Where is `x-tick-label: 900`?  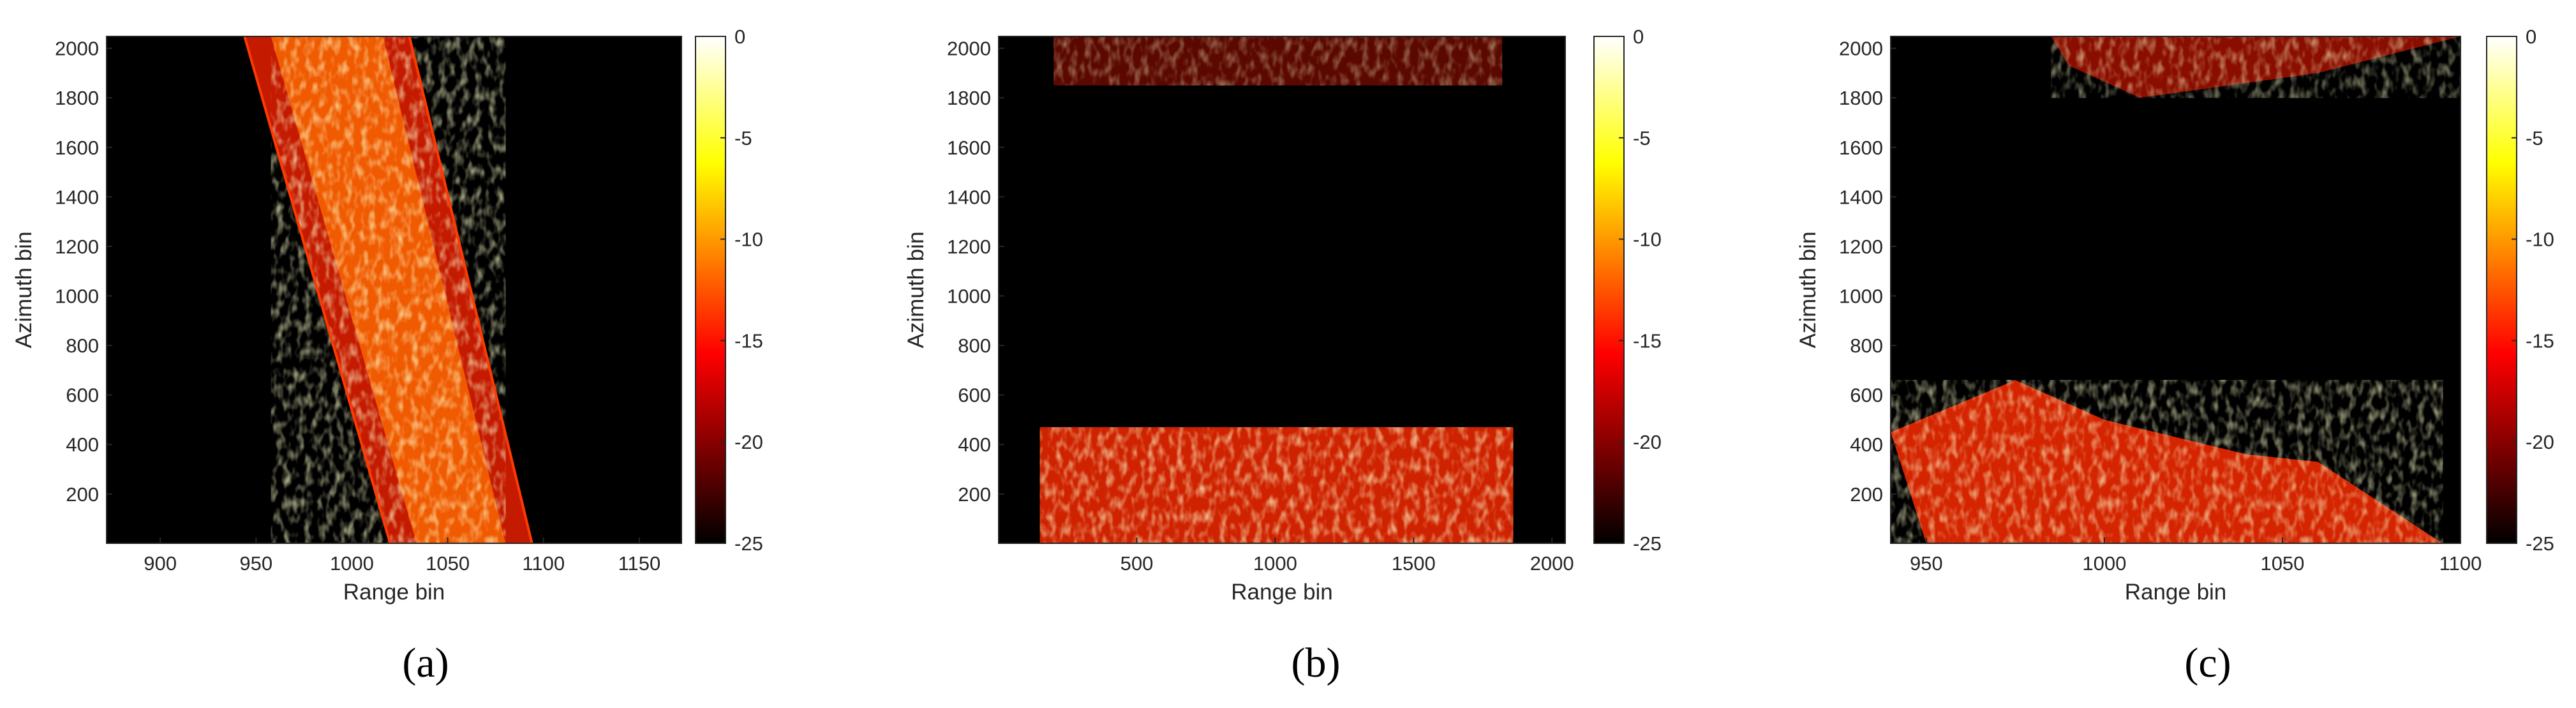 x-tick-label: 900 is located at coordinates (160, 563).